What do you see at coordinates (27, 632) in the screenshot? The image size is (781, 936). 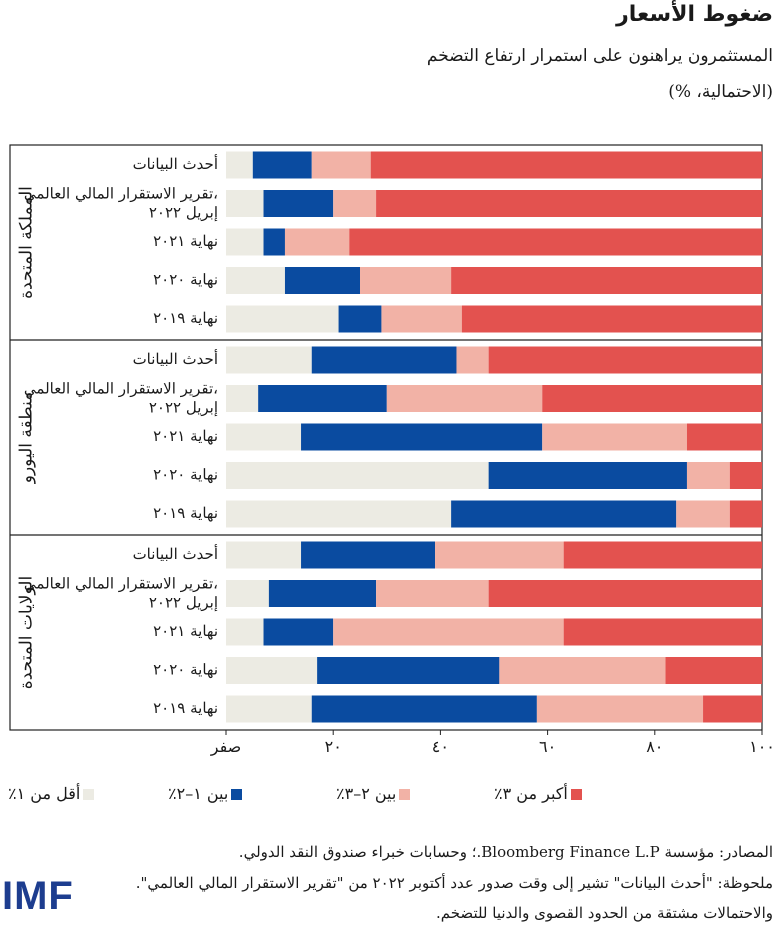 I see `group-label: الولايات المتحدة` at bounding box center [27, 632].